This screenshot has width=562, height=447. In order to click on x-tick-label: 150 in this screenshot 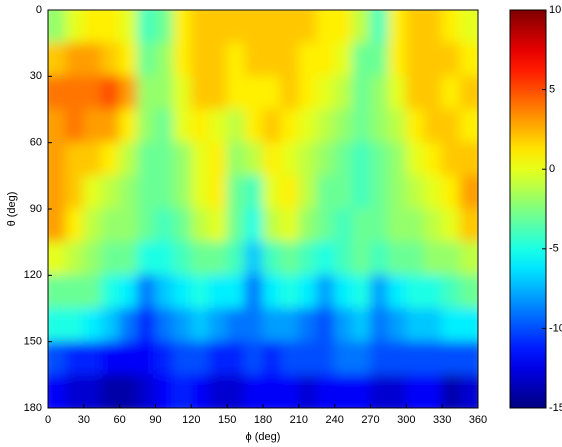, I will do `click(227, 420)`.